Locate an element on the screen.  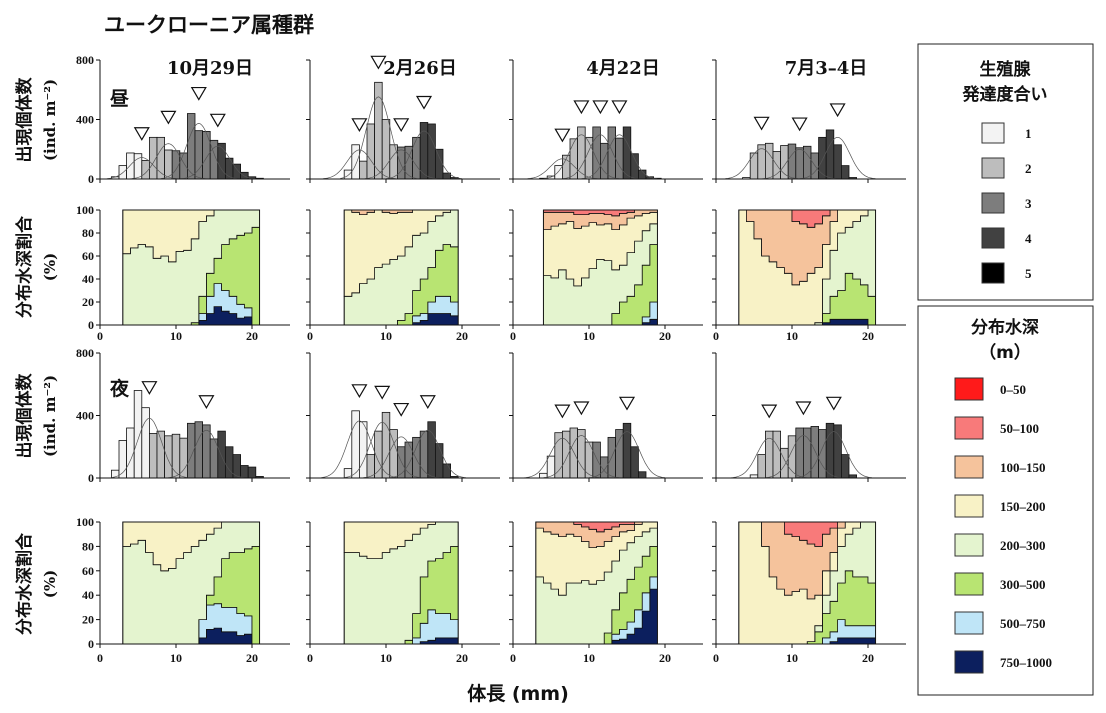
svg-text: 出現個体数 is located at coordinates (24, 416).